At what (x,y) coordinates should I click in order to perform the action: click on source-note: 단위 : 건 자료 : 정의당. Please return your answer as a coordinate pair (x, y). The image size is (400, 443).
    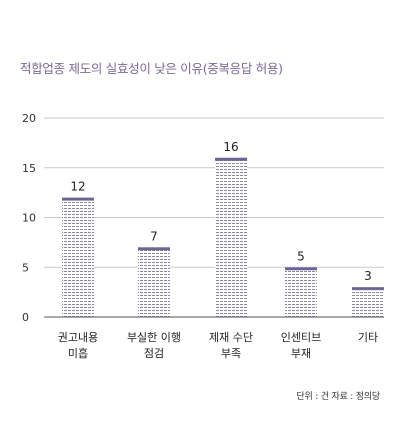
    Looking at the image, I should click on (338, 397).